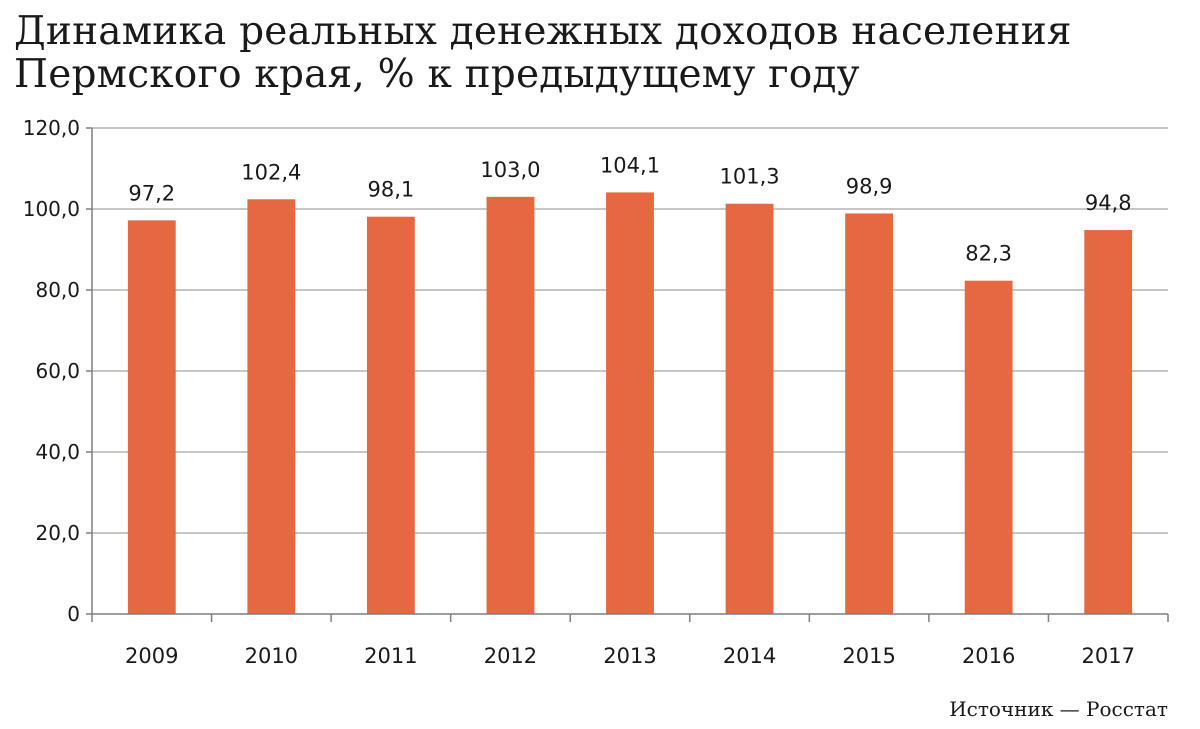 This screenshot has width=1200, height=729. I want to click on y-tick-label: 100,0, so click(51, 209).